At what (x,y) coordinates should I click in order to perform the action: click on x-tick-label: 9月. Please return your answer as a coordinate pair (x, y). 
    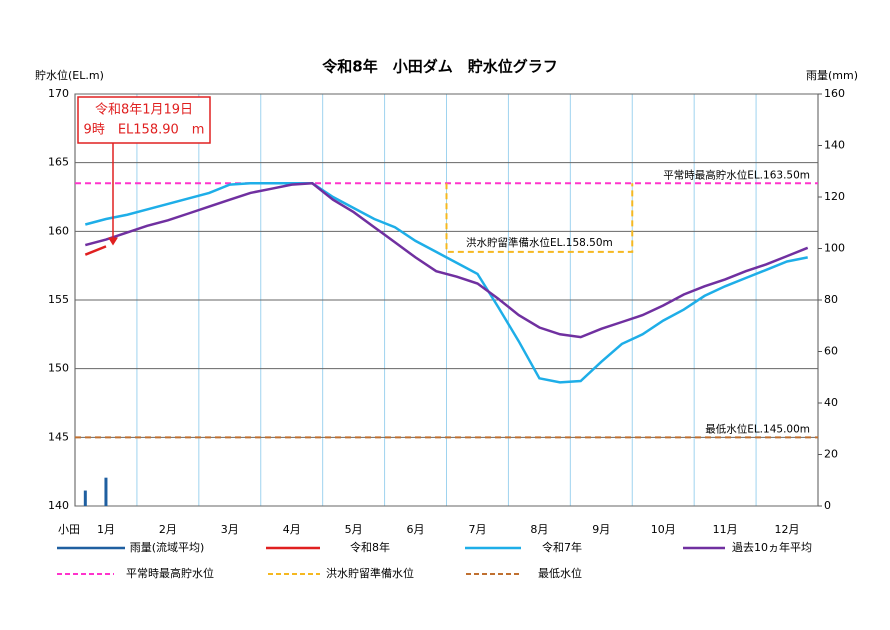
    Looking at the image, I should click on (601, 529).